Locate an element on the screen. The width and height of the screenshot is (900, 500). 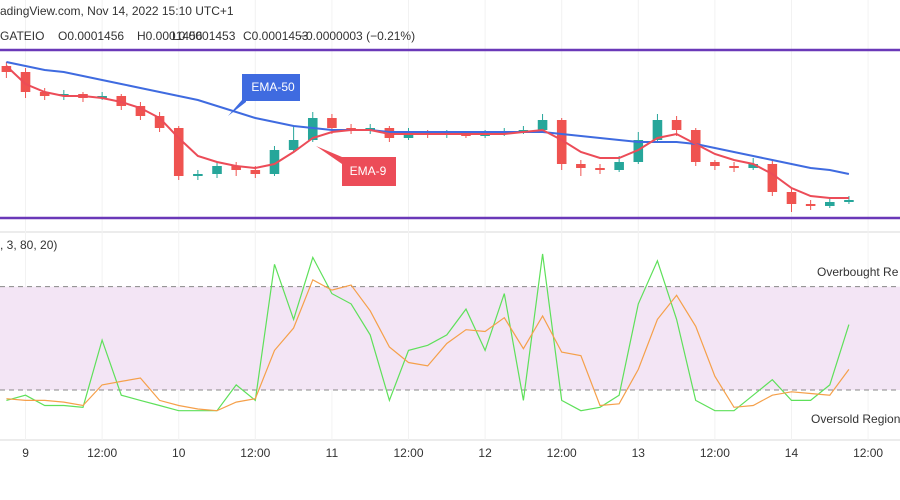
overbought-label: Overbought Re is located at coordinates (858, 272).